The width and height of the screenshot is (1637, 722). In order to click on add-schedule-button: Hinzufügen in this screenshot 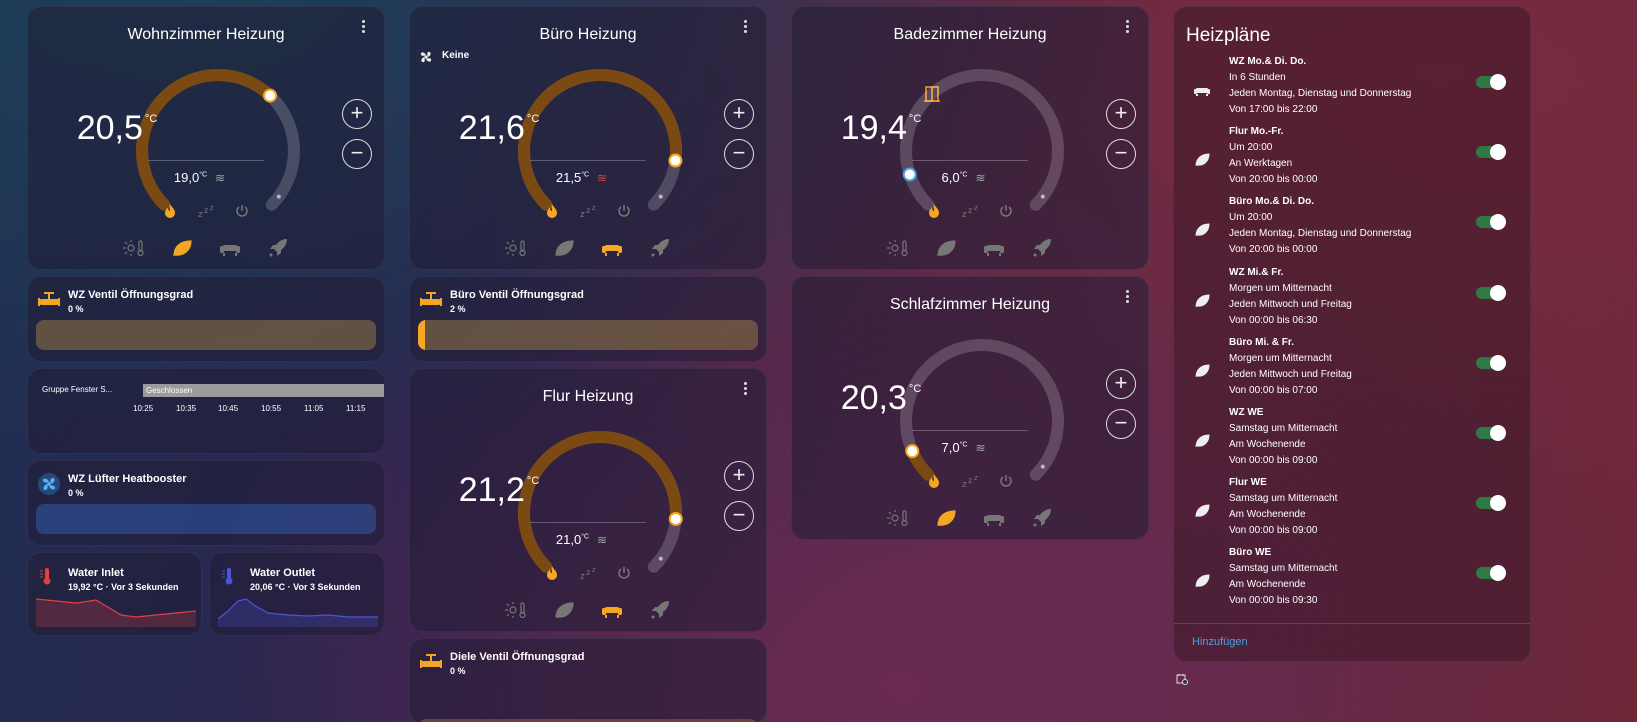, I will do `click(1220, 642)`.